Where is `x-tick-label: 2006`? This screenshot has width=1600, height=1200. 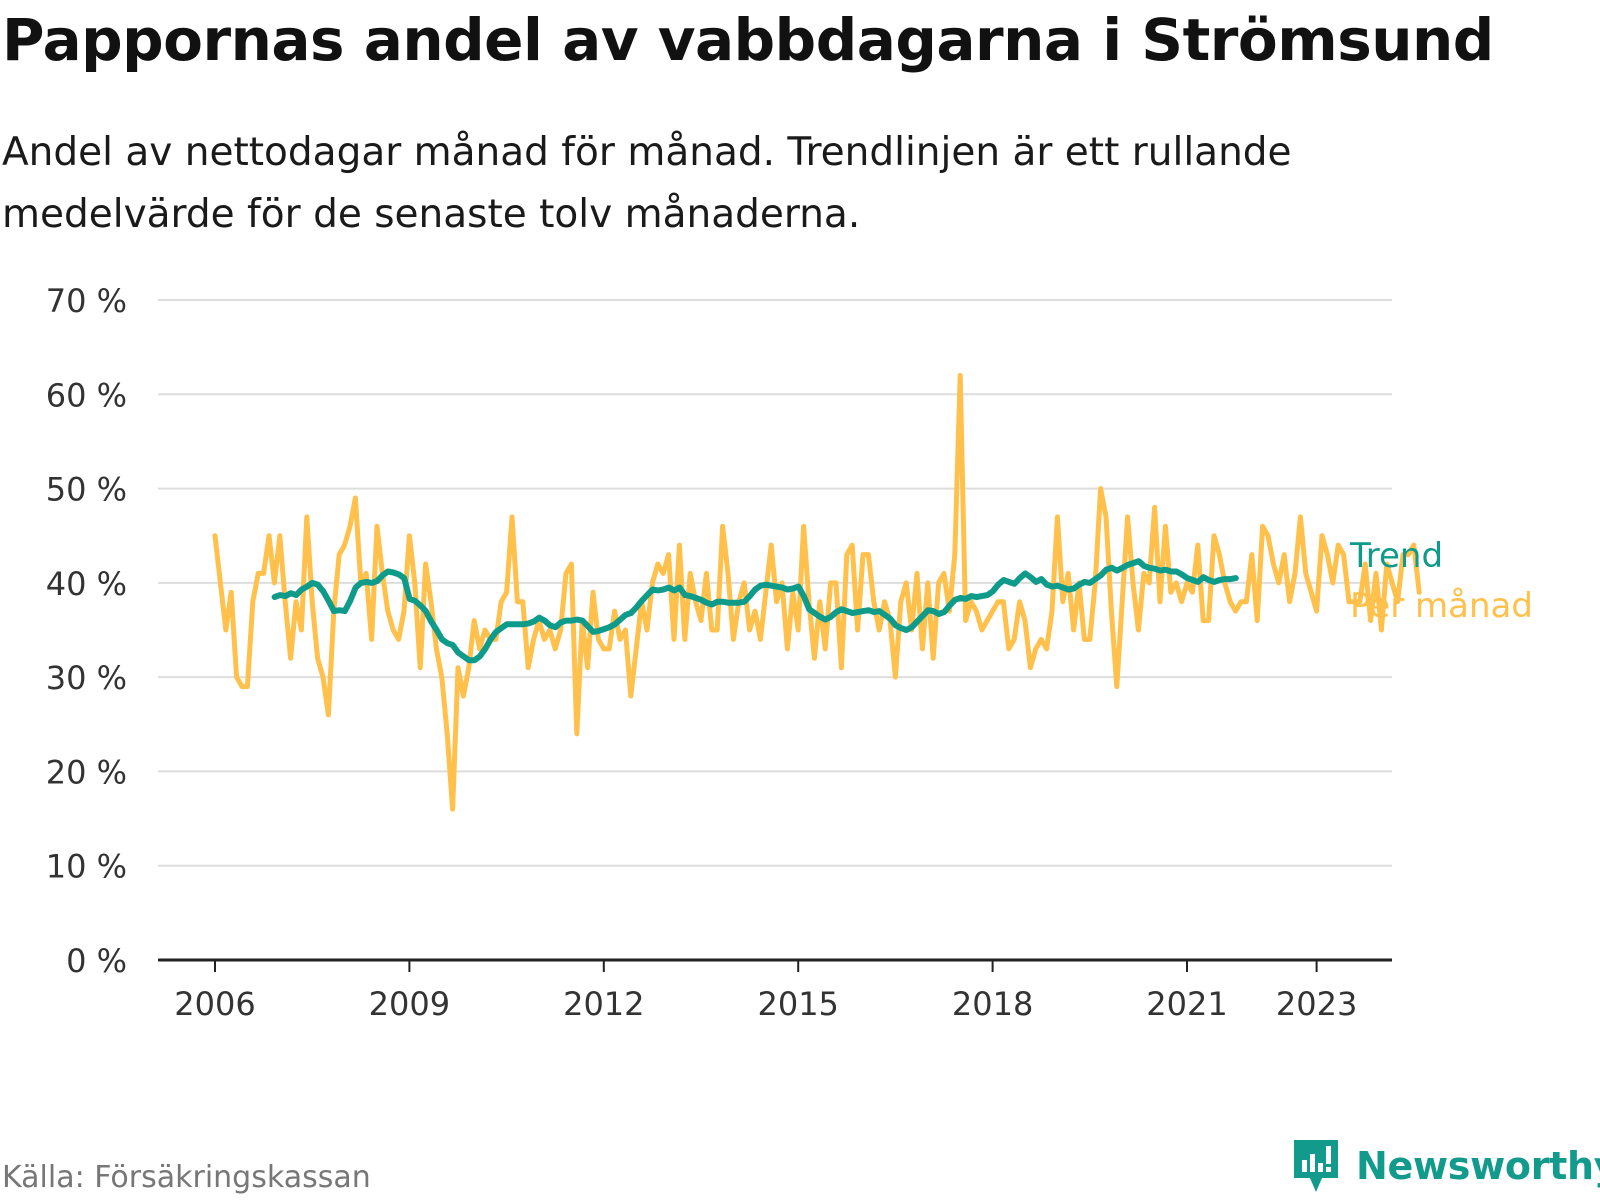 x-tick-label: 2006 is located at coordinates (214, 1004).